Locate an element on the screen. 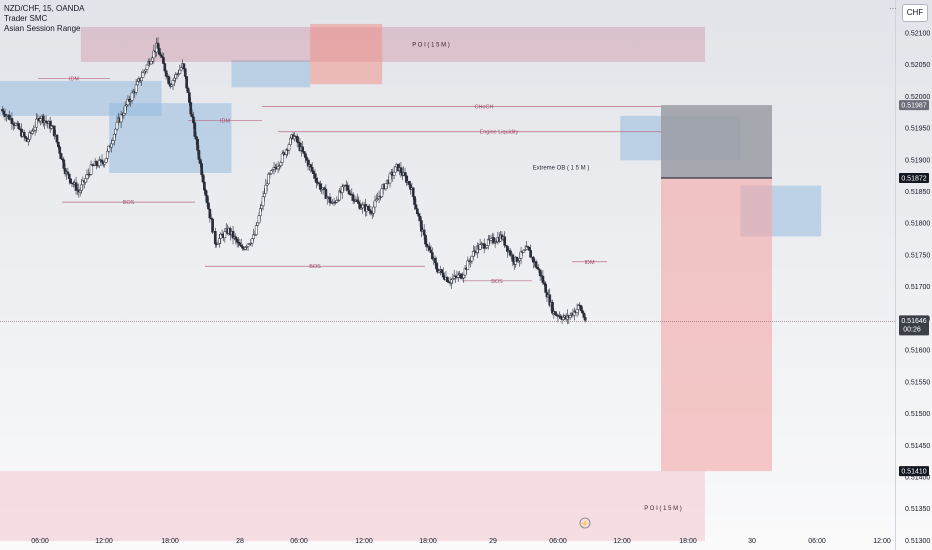  y-tick-label: 0.51550 is located at coordinates (917, 382).